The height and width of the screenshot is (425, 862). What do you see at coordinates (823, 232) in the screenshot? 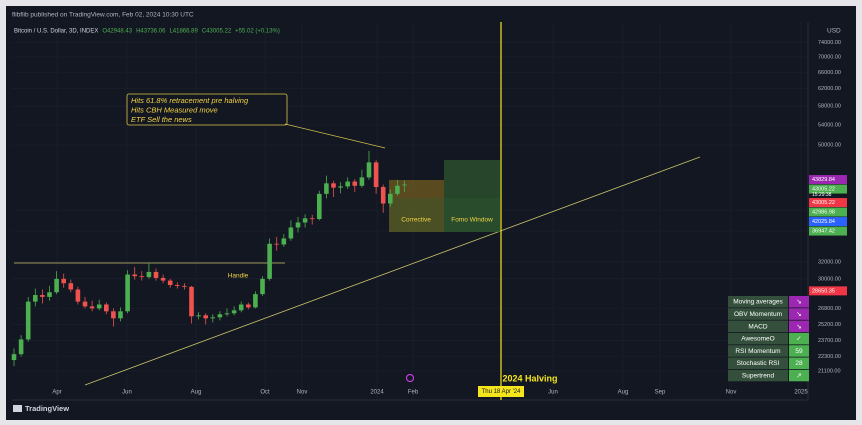
I see `price-tag-label: 36947.42` at bounding box center [823, 232].